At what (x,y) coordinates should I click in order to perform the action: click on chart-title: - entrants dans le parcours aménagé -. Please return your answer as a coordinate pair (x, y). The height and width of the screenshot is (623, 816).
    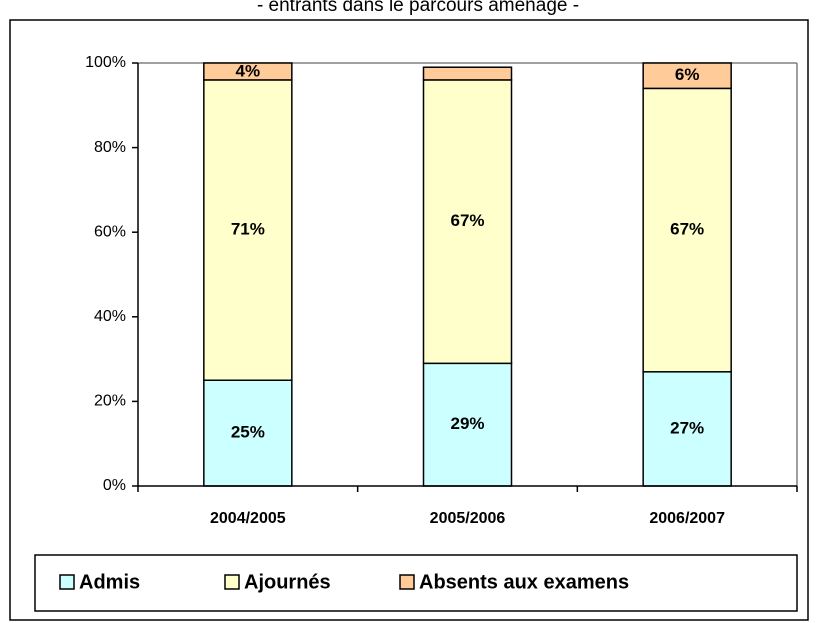
    Looking at the image, I should click on (418, 8).